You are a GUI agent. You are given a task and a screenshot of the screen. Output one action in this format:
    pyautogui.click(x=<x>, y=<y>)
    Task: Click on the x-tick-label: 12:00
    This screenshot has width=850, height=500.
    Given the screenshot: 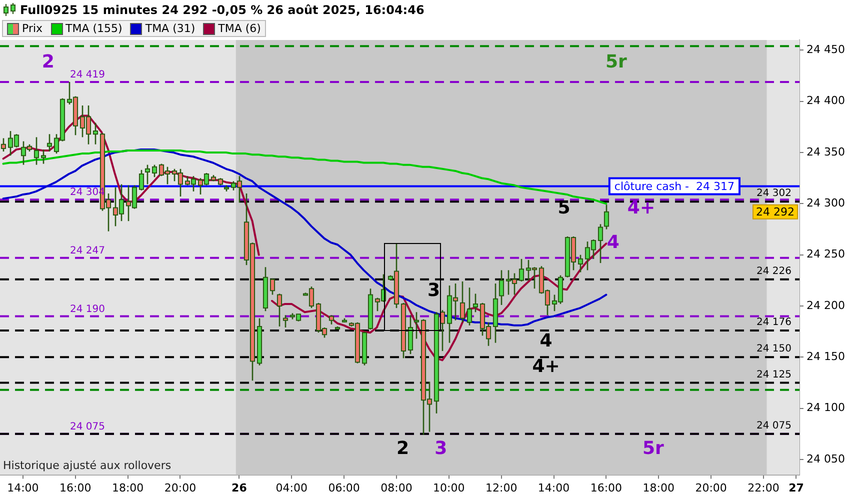 What is the action you would take?
    pyautogui.click(x=501, y=487)
    